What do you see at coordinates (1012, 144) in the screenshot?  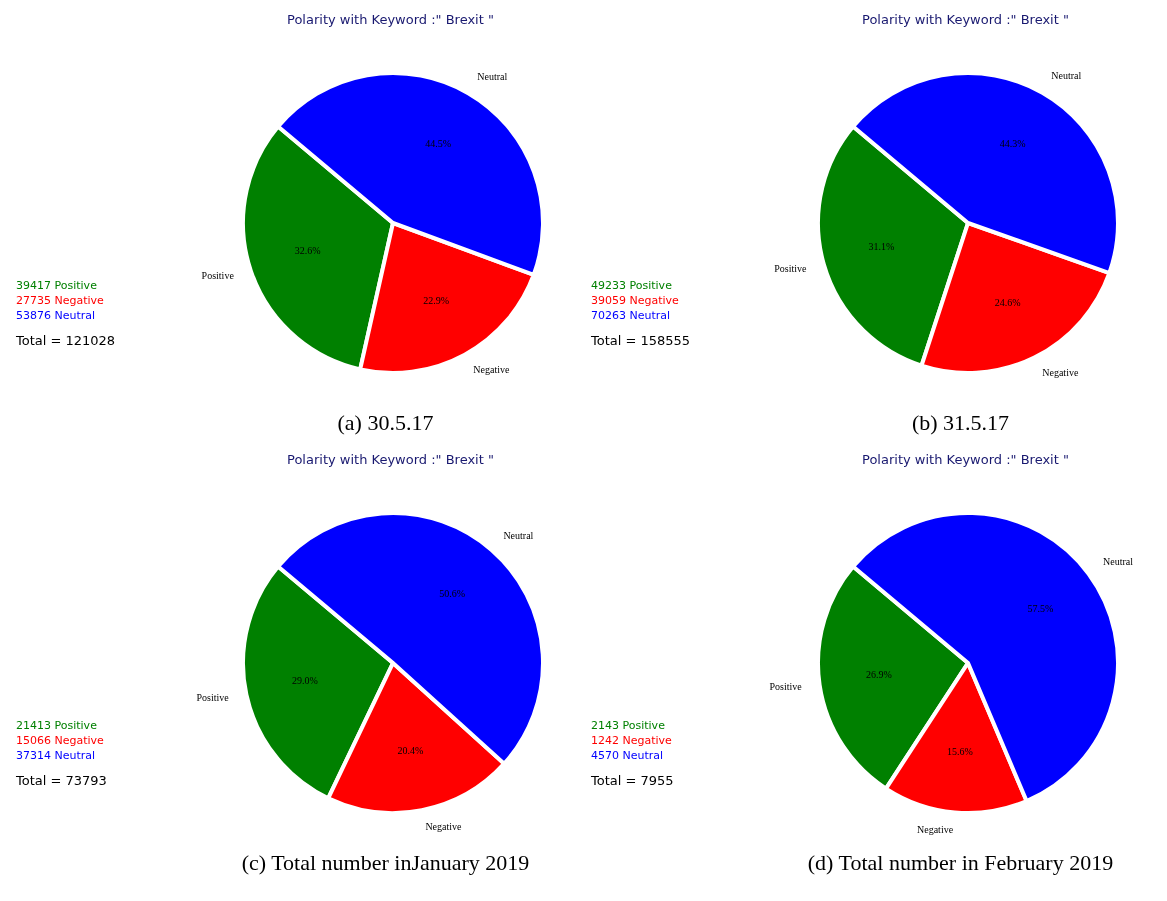 I see `data-label: 44.3%` at bounding box center [1012, 144].